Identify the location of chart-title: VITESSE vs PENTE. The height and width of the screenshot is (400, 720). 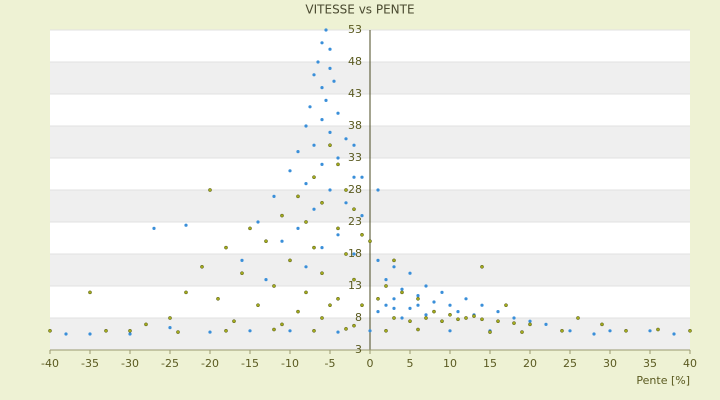
(359, 10).